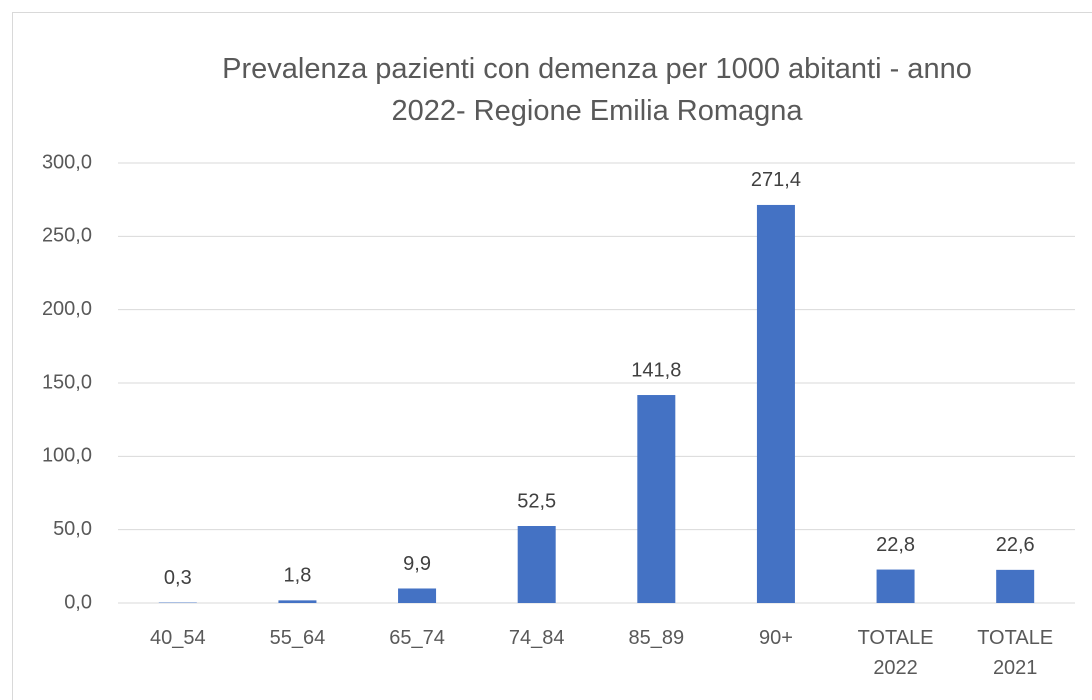 Image resolution: width=1092 pixels, height=700 pixels. What do you see at coordinates (656, 638) in the screenshot?
I see `x-tick-label: 85_89` at bounding box center [656, 638].